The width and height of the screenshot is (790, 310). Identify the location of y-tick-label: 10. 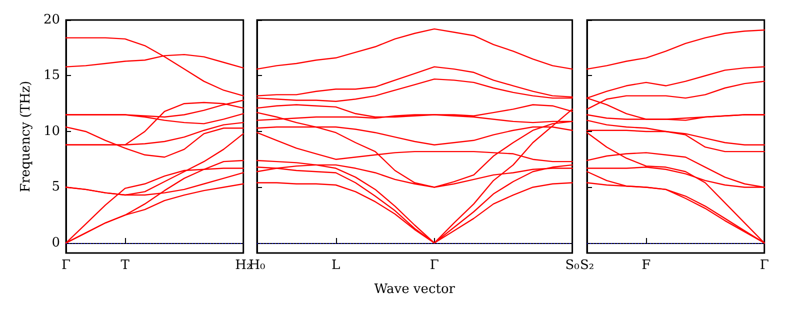
(51, 131).